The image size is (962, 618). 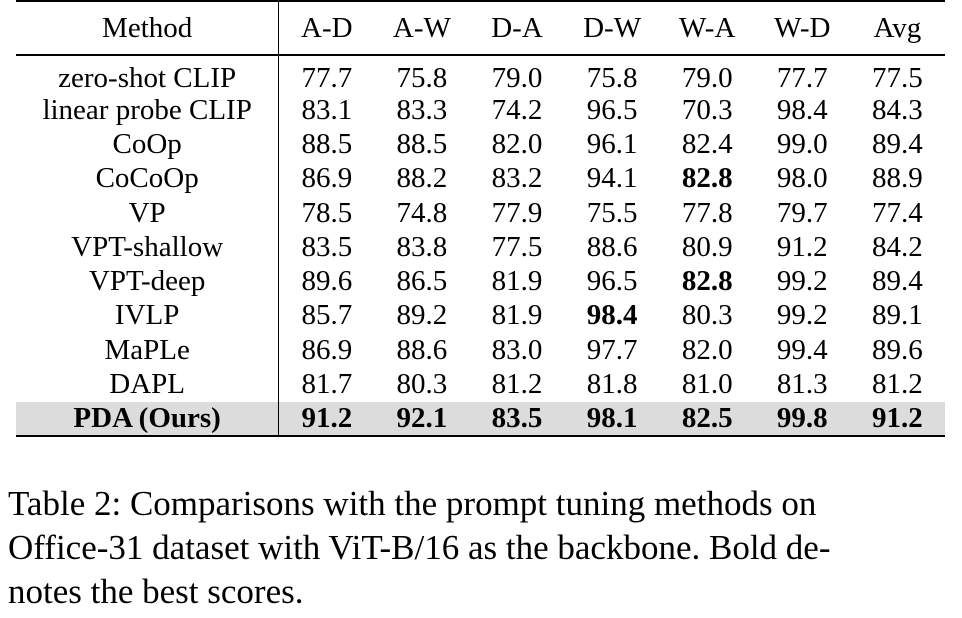 I want to click on score-cell: 86.9, so click(x=327, y=349).